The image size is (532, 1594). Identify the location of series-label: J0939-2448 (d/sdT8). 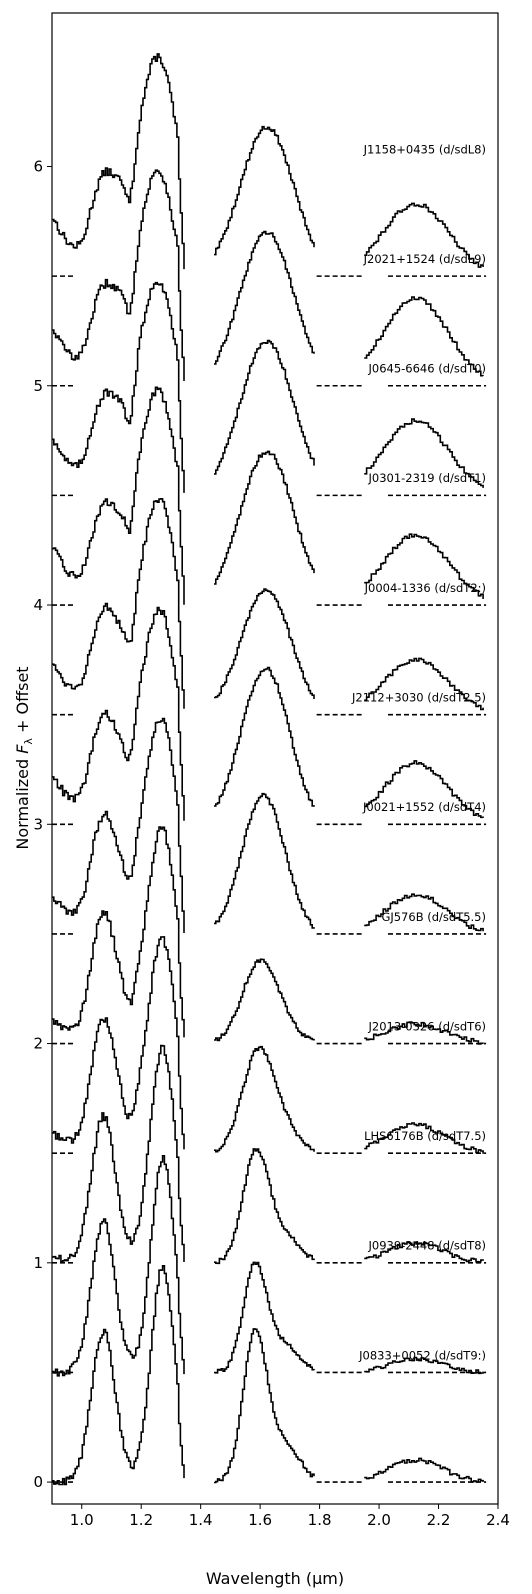
(426, 1246).